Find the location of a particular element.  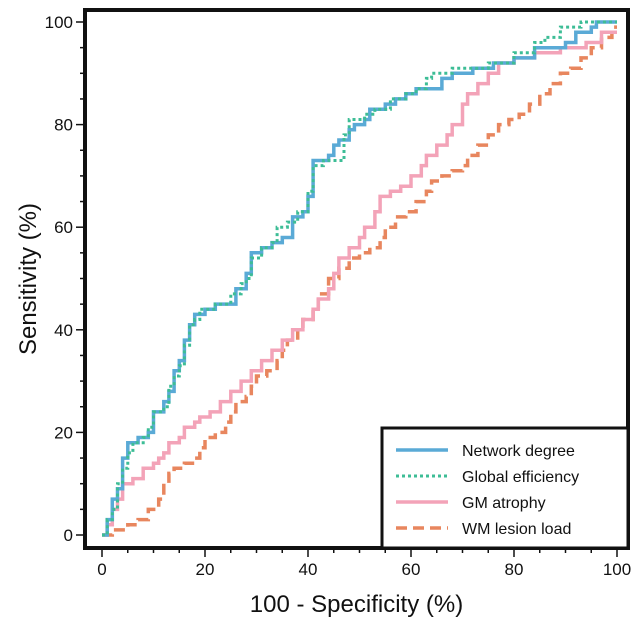

y-tick-label: 40 is located at coordinates (63, 330).